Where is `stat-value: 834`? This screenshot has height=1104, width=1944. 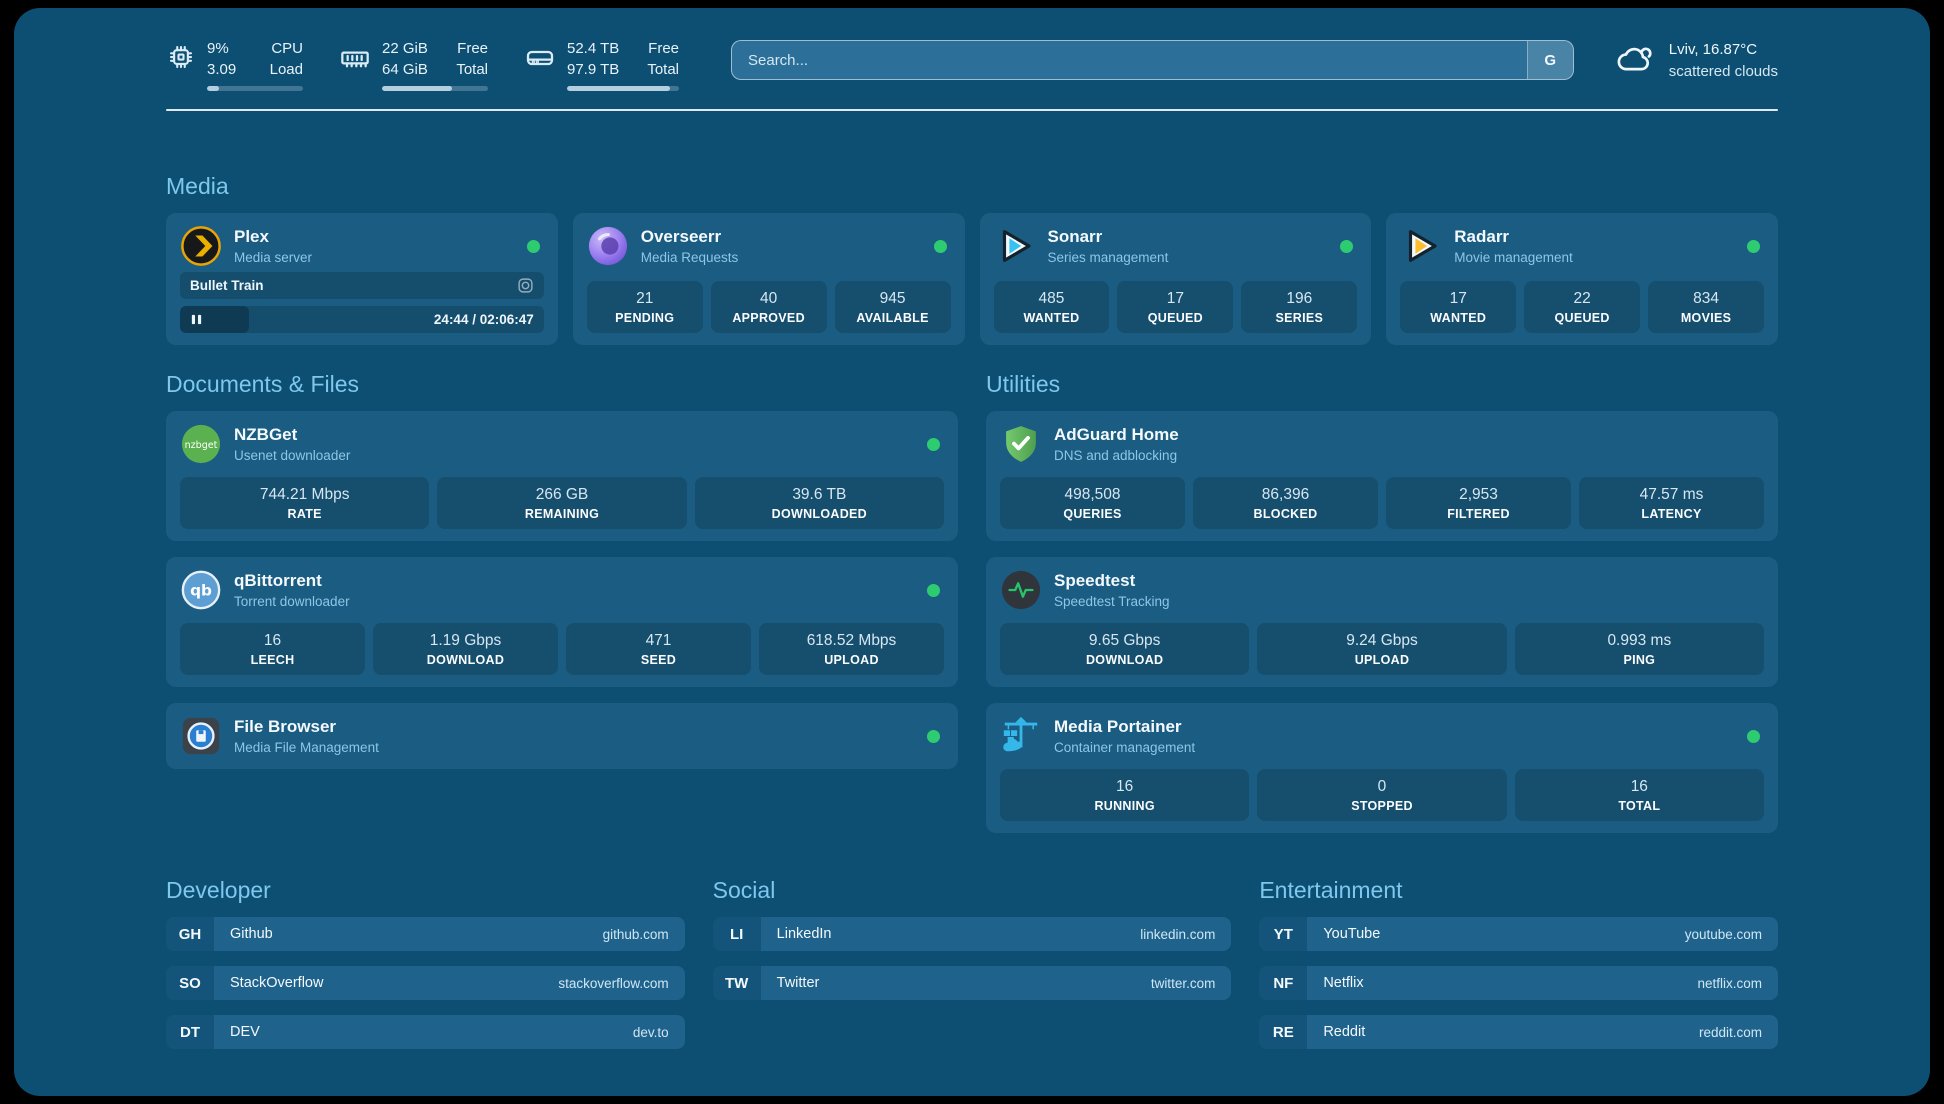
stat-value: 834 is located at coordinates (1706, 298).